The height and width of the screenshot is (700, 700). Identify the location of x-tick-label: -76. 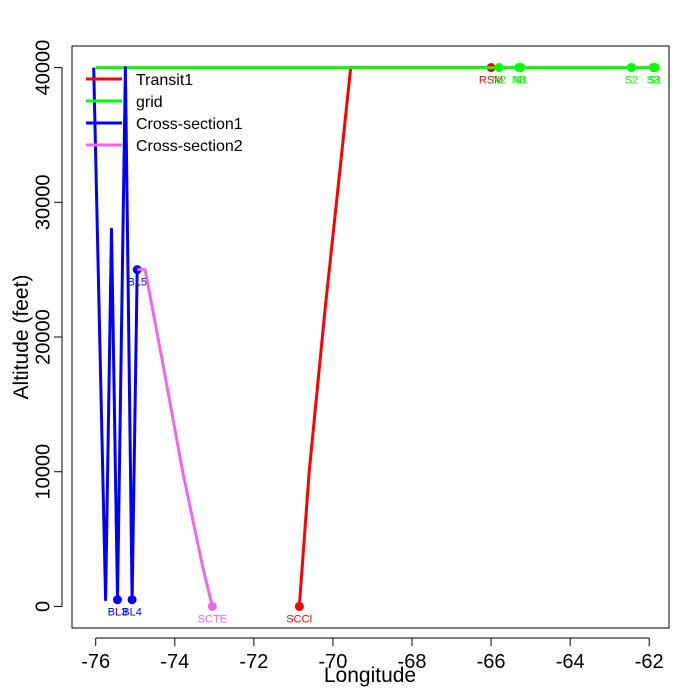
(95, 662).